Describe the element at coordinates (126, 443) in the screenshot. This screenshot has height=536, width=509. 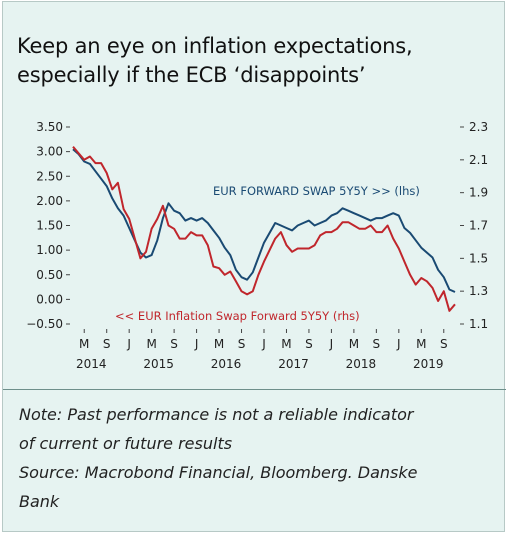
I see `note-line-2: of current or future results` at that location.